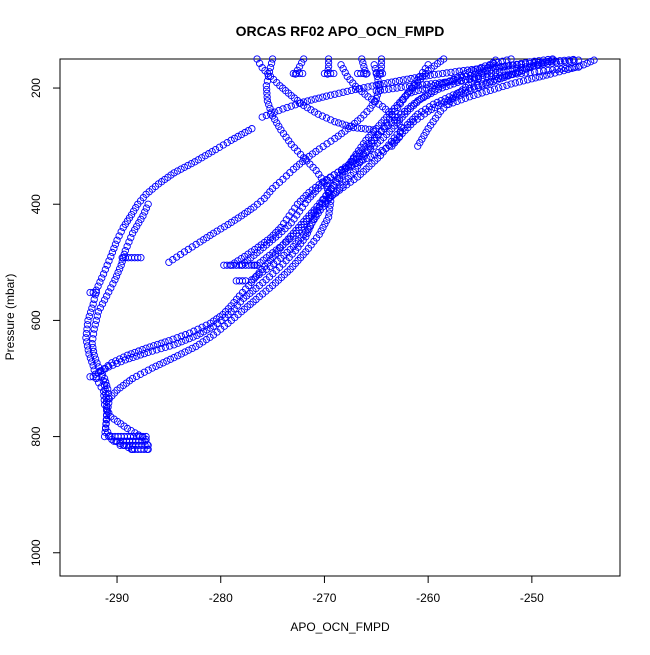  I want to click on y-tick-label: 1000, so click(36, 552).